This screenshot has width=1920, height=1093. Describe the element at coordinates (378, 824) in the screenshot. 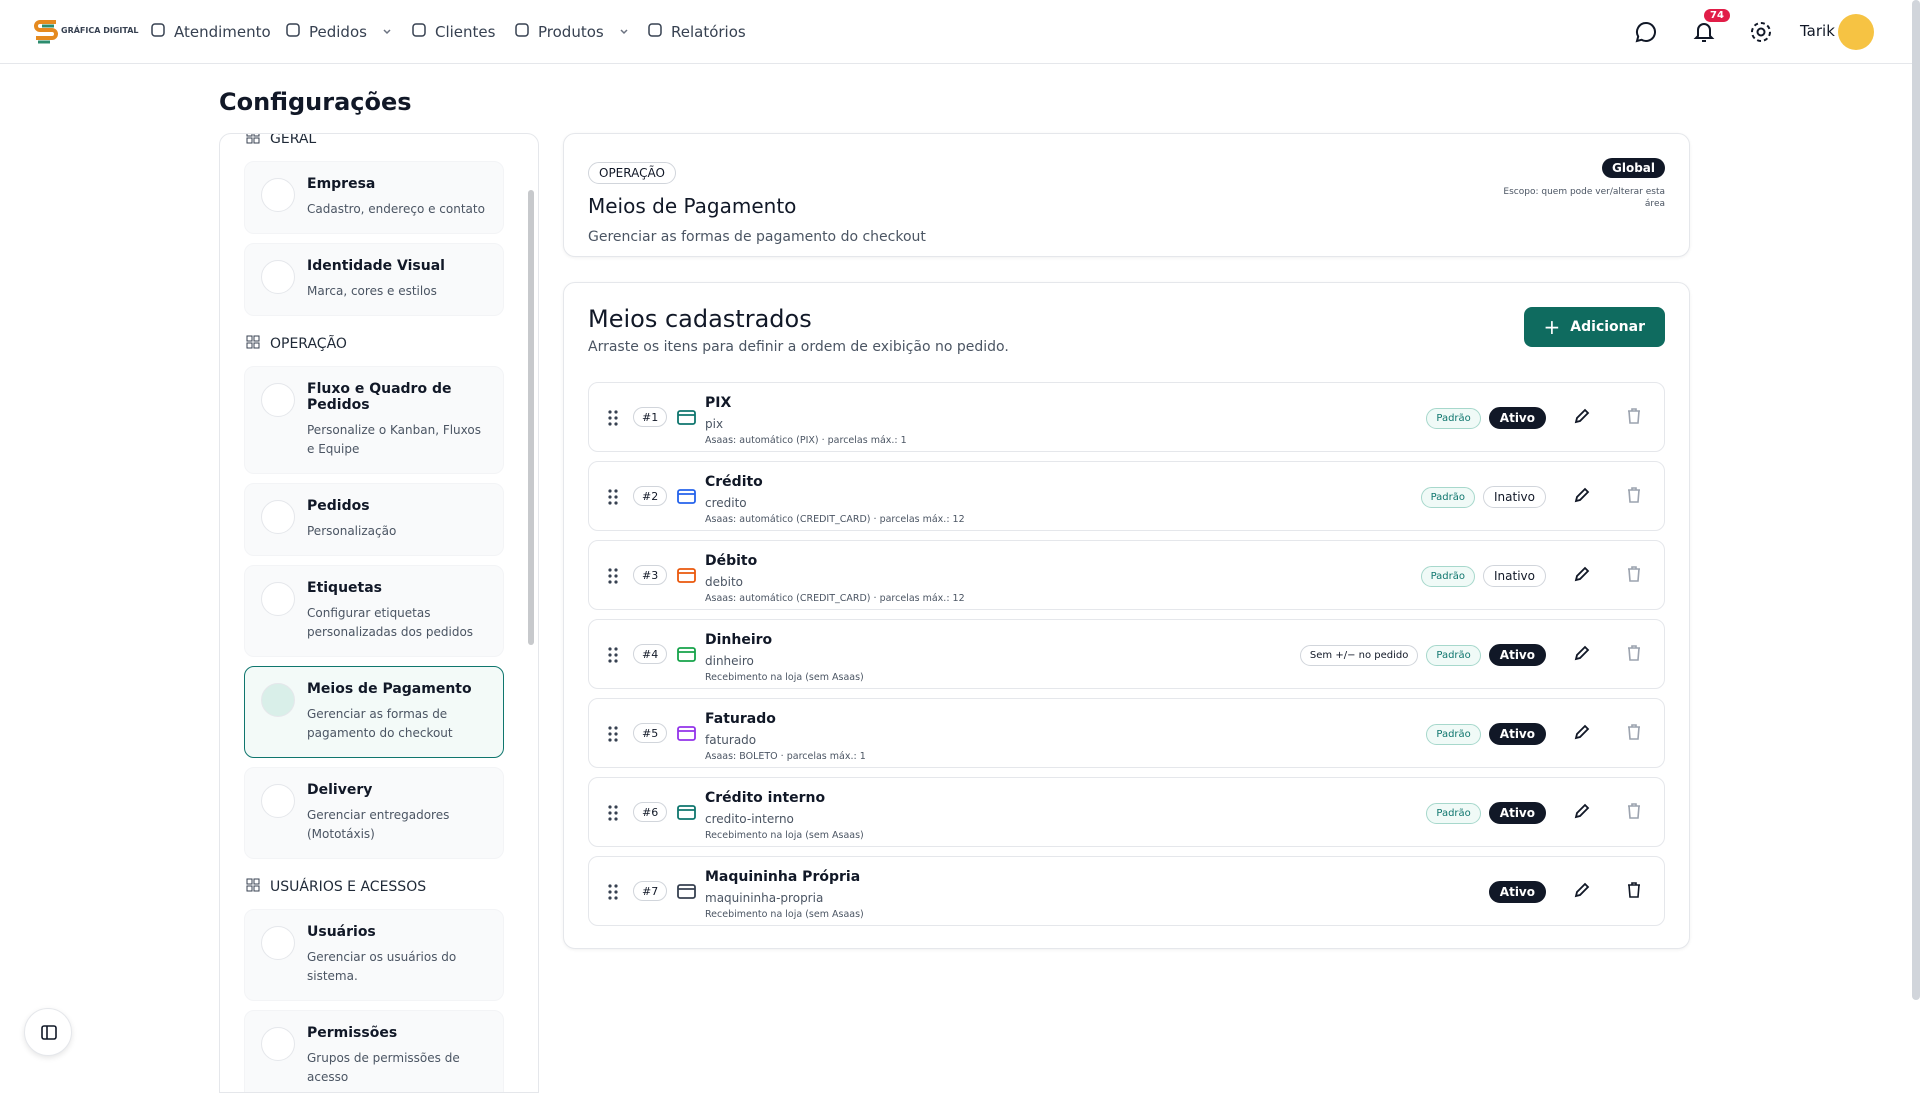

I see `item-description: Gerenciar entregadores (Mototáxis)` at that location.